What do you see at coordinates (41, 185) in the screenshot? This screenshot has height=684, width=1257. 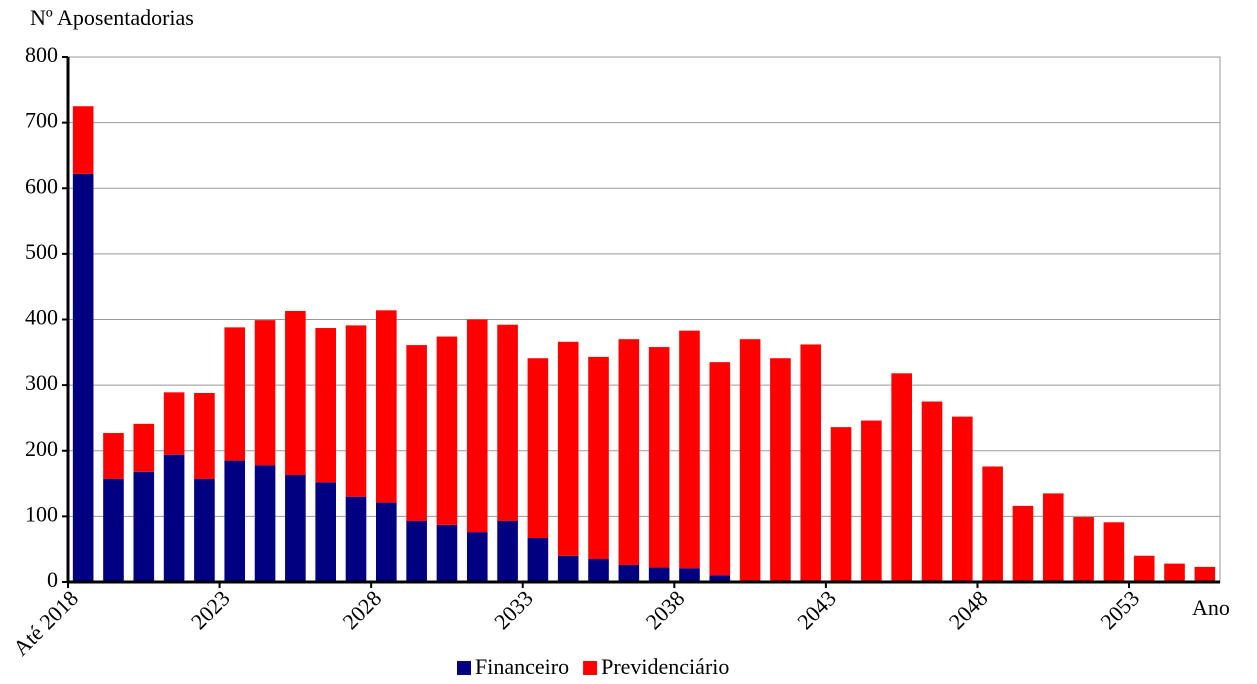 I see `y-tick-label: 600` at bounding box center [41, 185].